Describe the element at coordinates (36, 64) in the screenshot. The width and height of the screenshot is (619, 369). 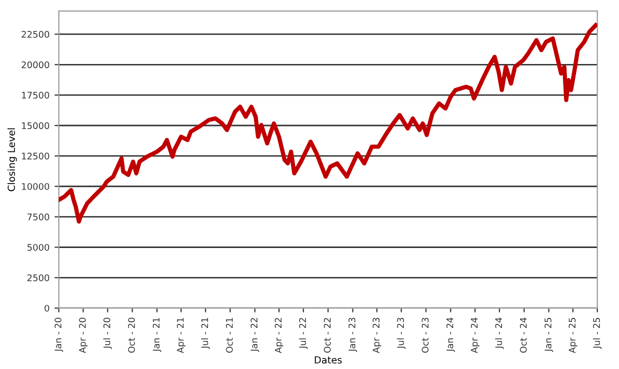
I see `y-tick-label: 20000` at that location.